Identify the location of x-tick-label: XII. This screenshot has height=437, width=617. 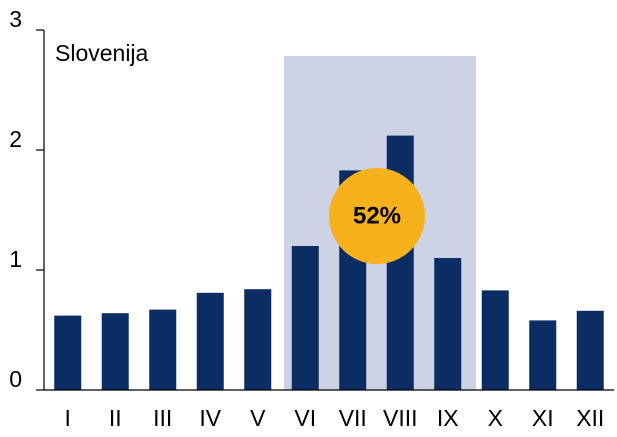
(590, 418).